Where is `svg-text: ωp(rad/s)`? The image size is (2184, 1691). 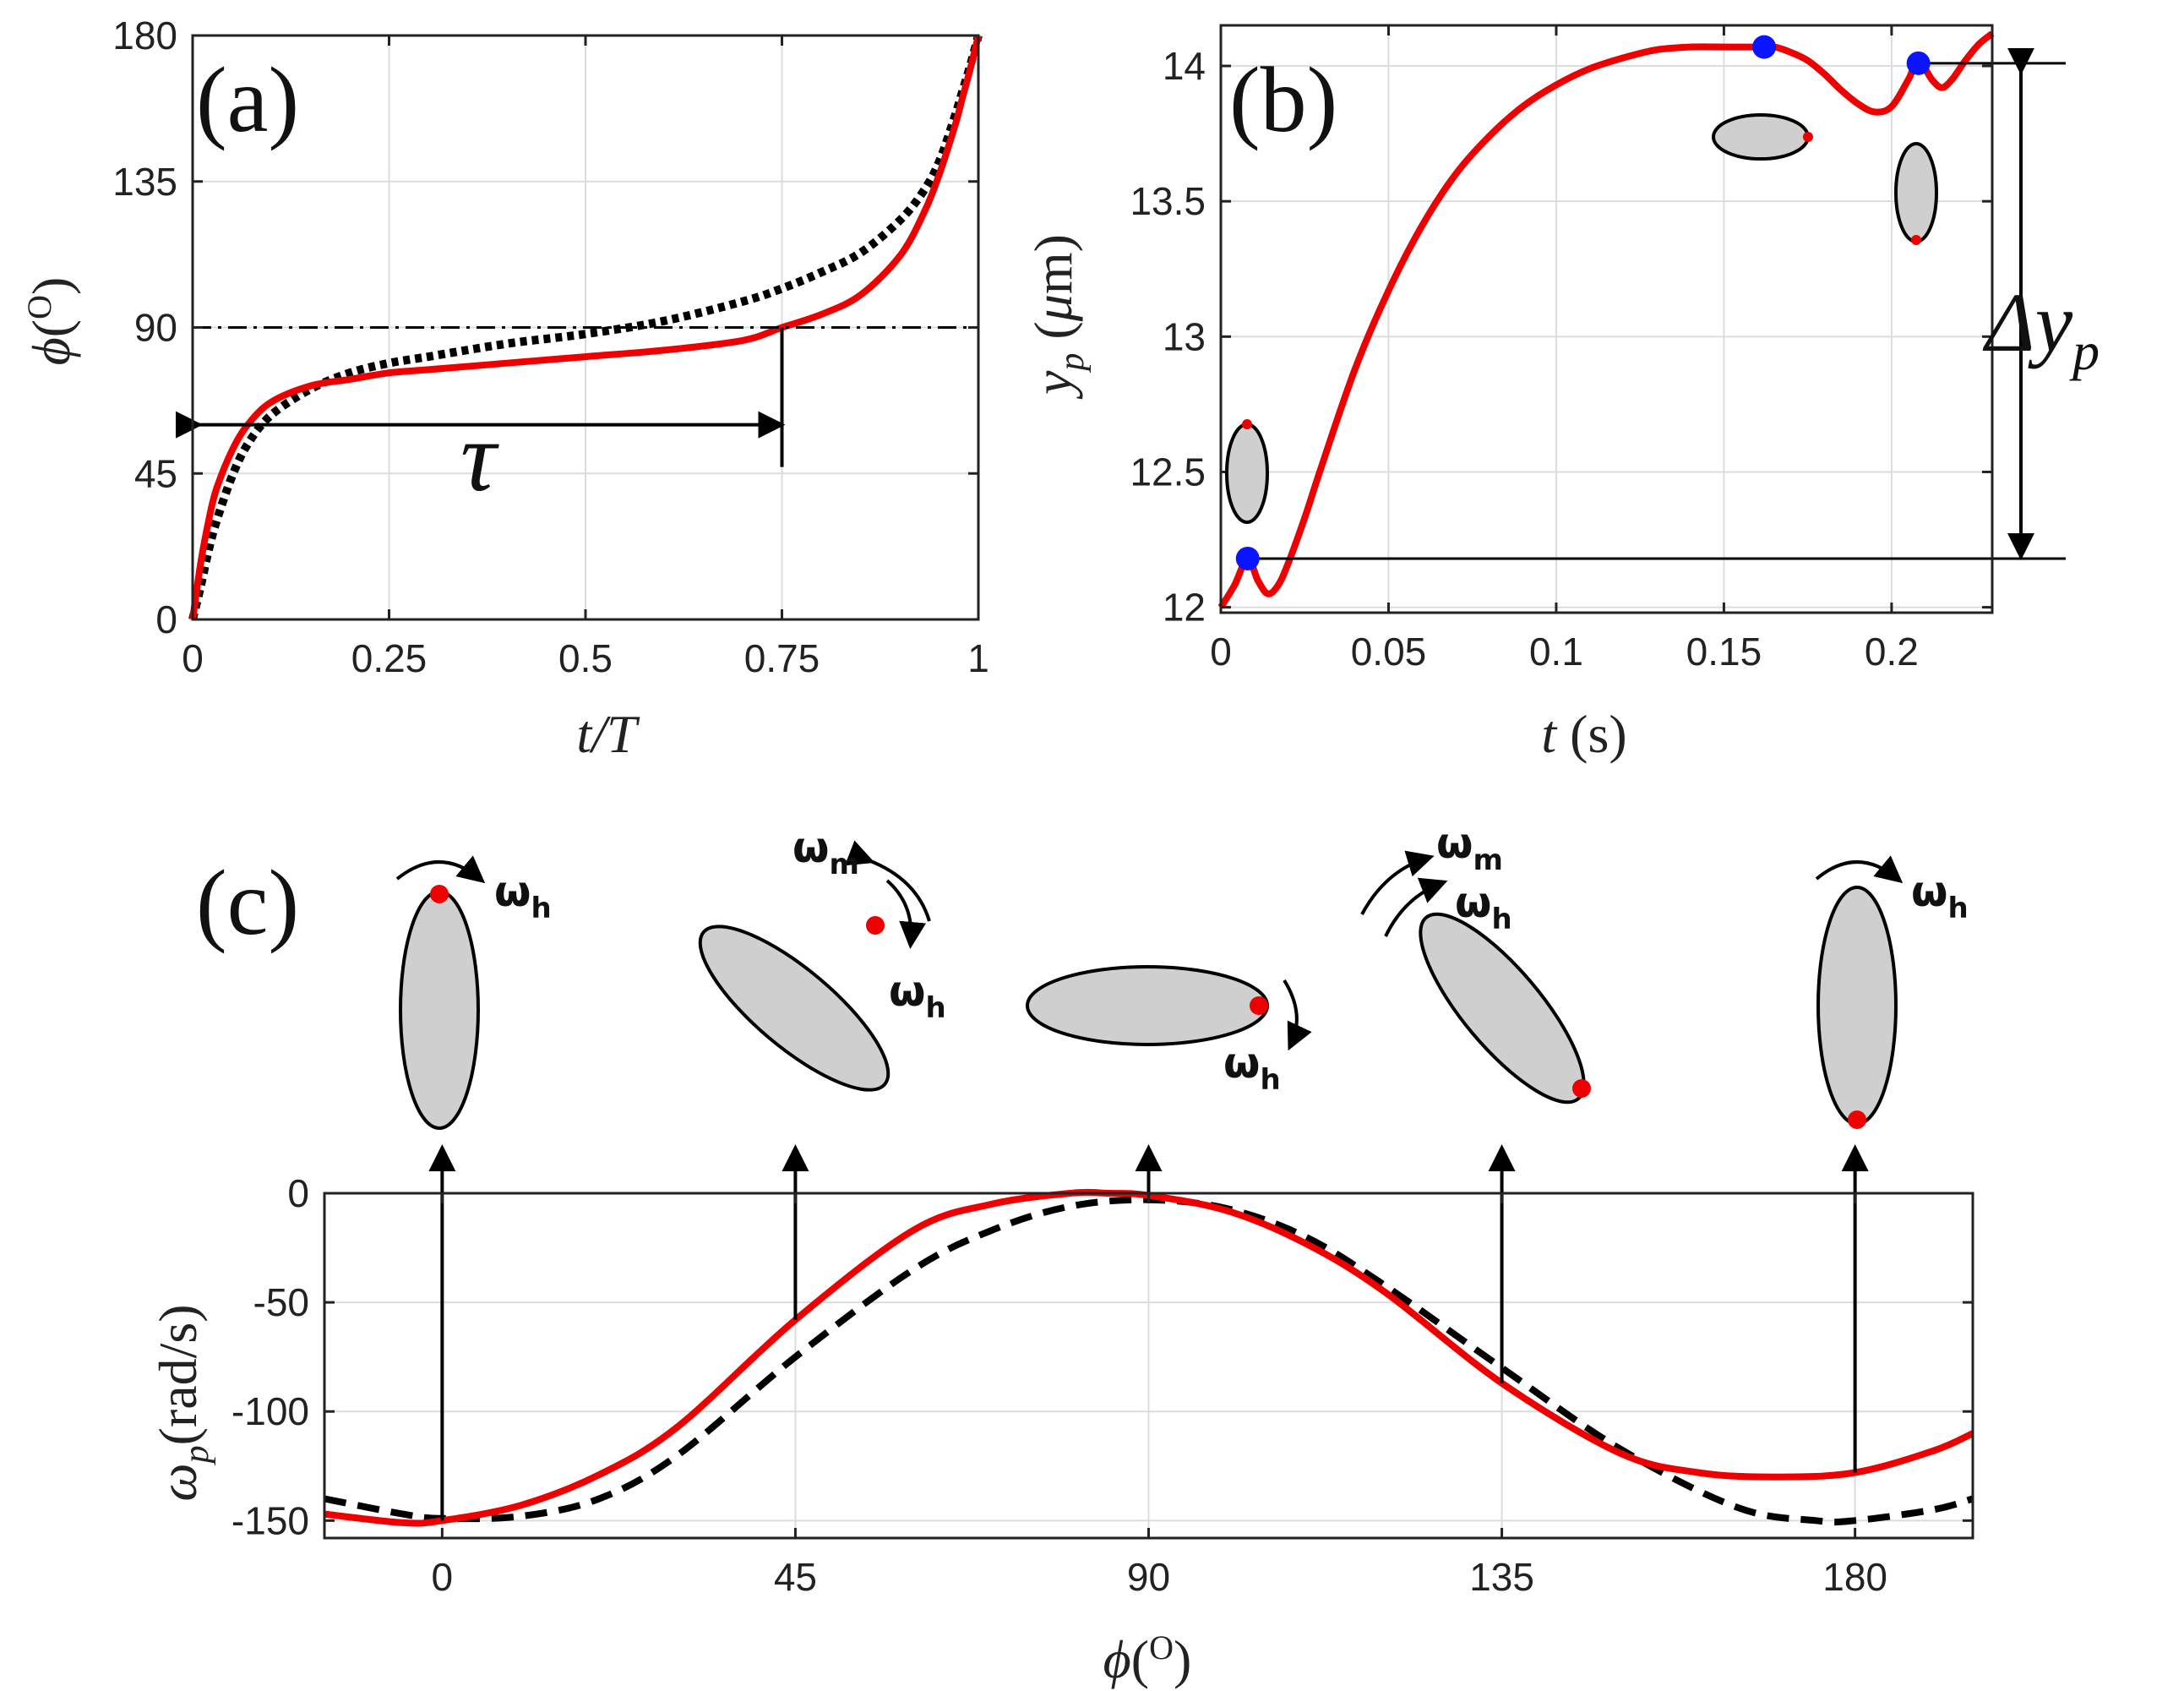
svg-text: ωp(rad/s) is located at coordinates (182, 1402).